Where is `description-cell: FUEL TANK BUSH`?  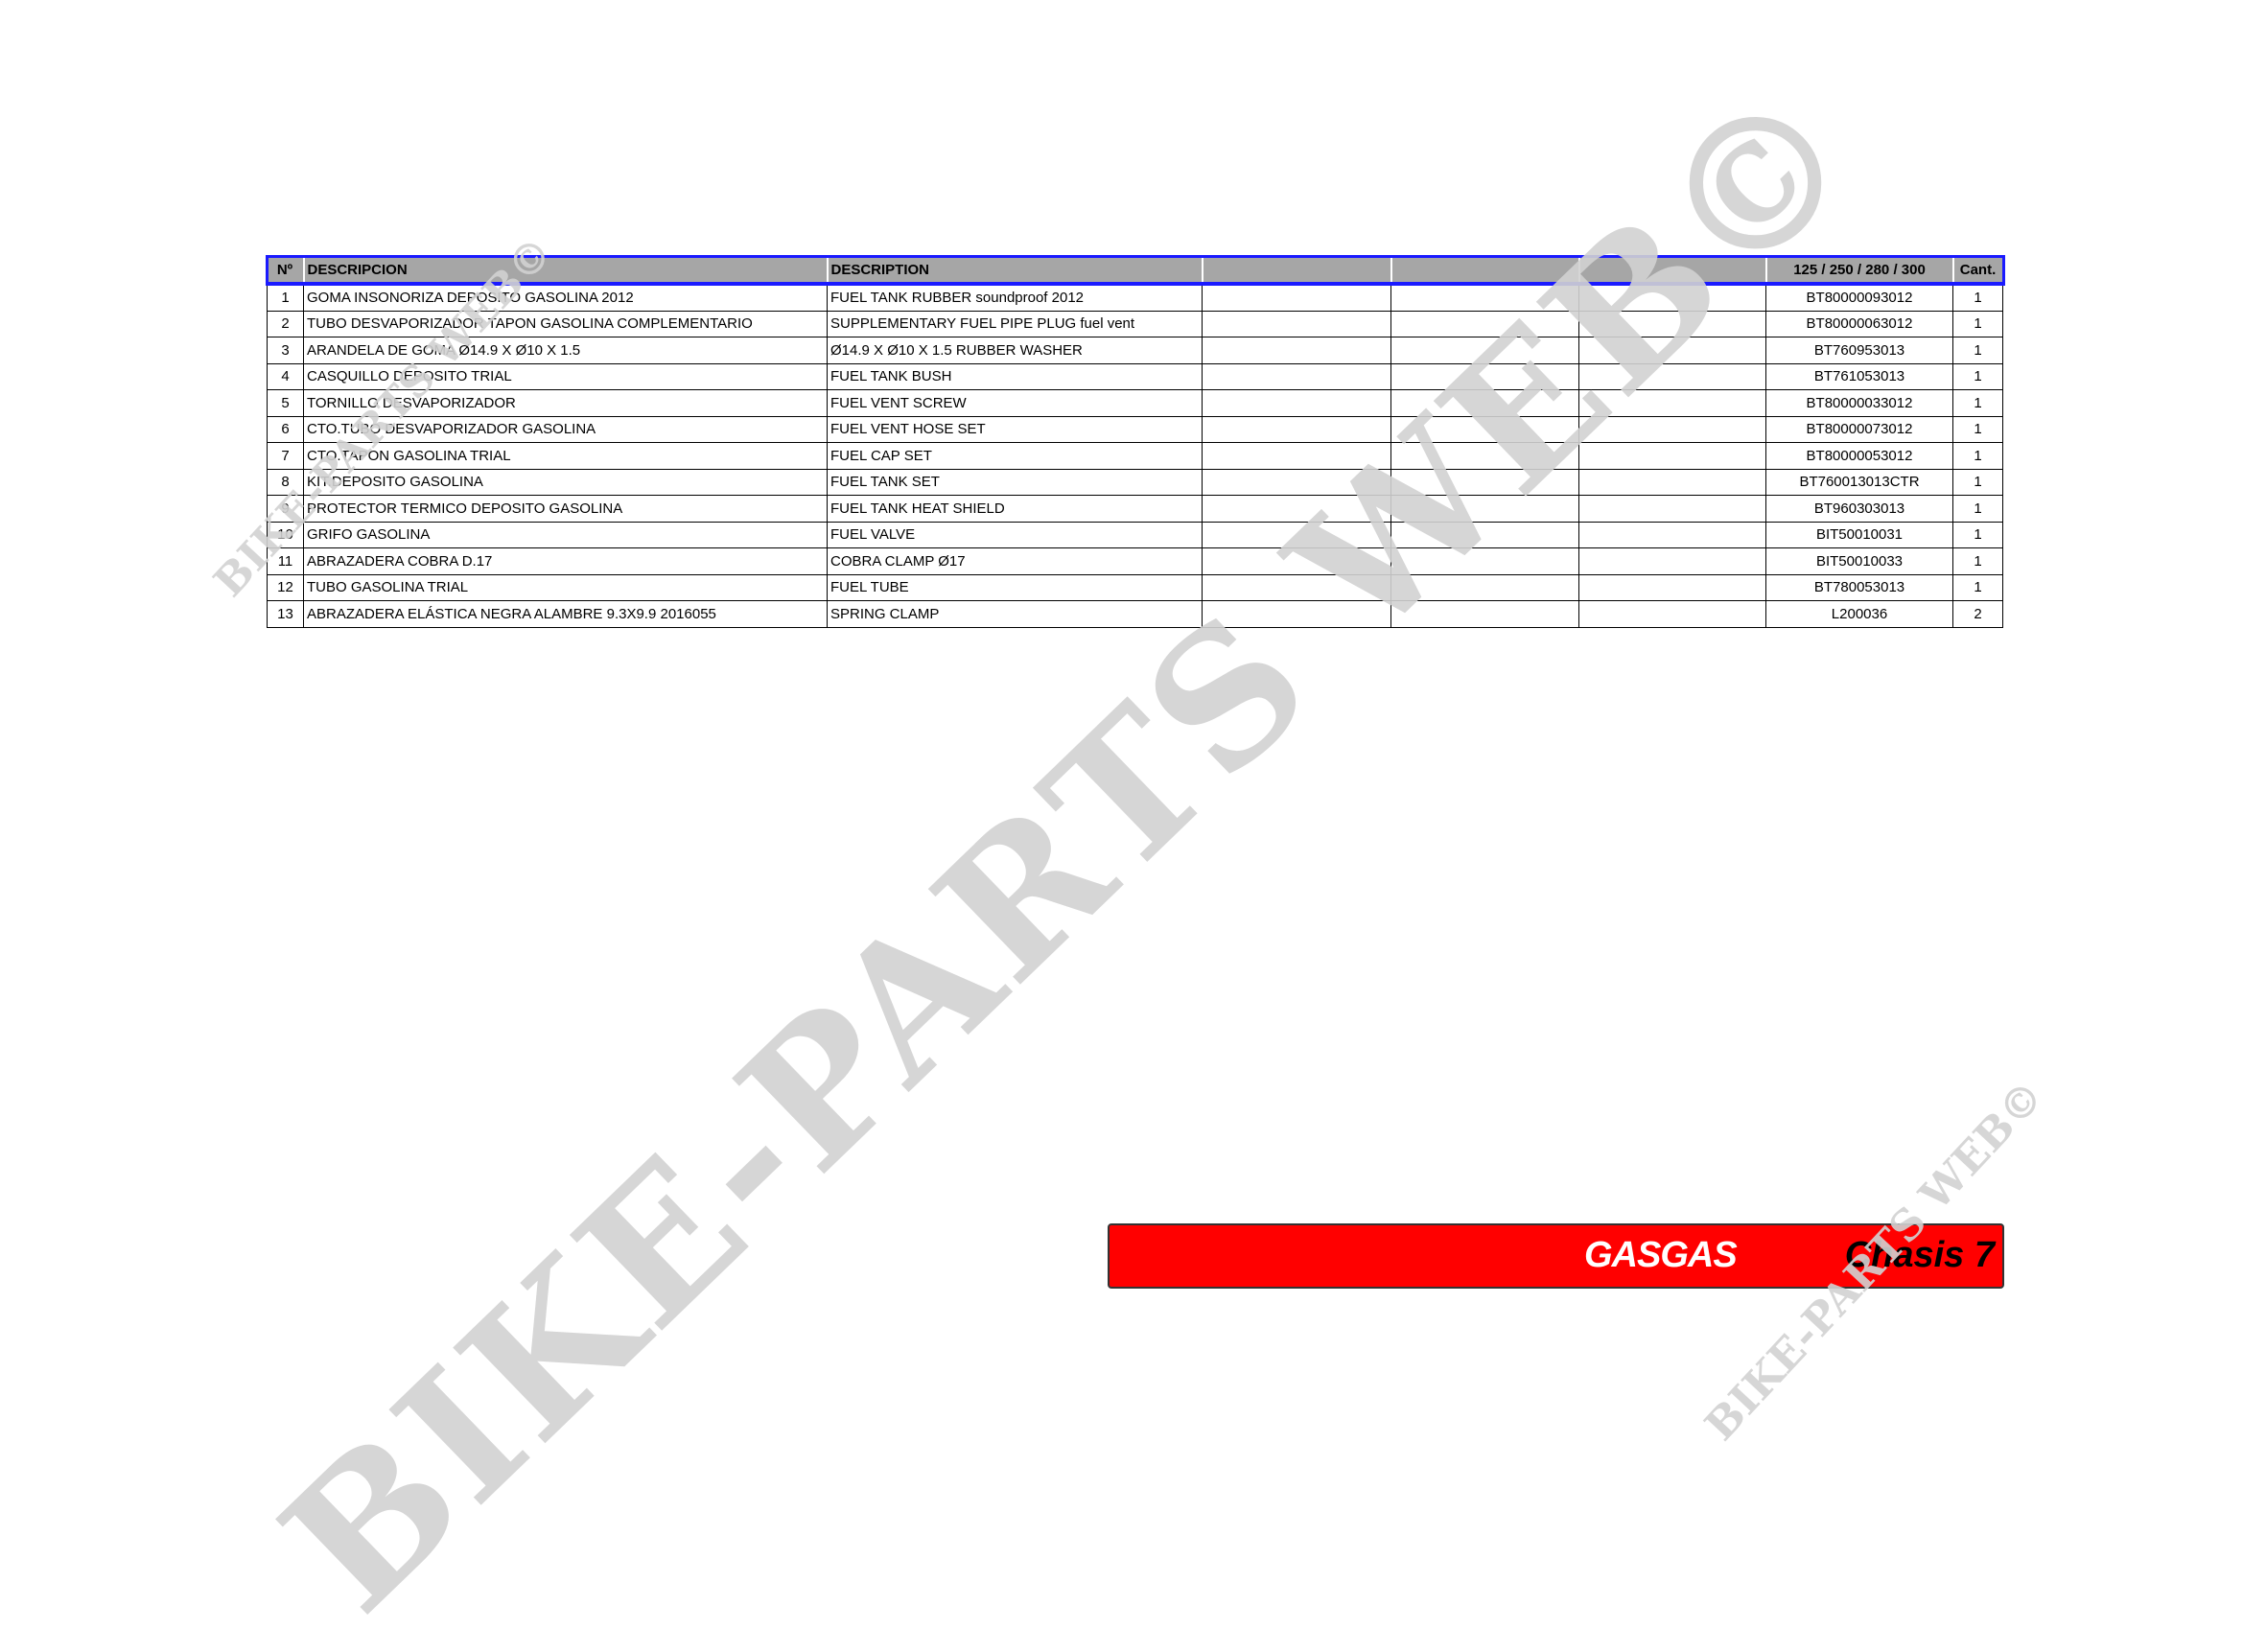
description-cell: FUEL TANK BUSH is located at coordinates (1015, 376).